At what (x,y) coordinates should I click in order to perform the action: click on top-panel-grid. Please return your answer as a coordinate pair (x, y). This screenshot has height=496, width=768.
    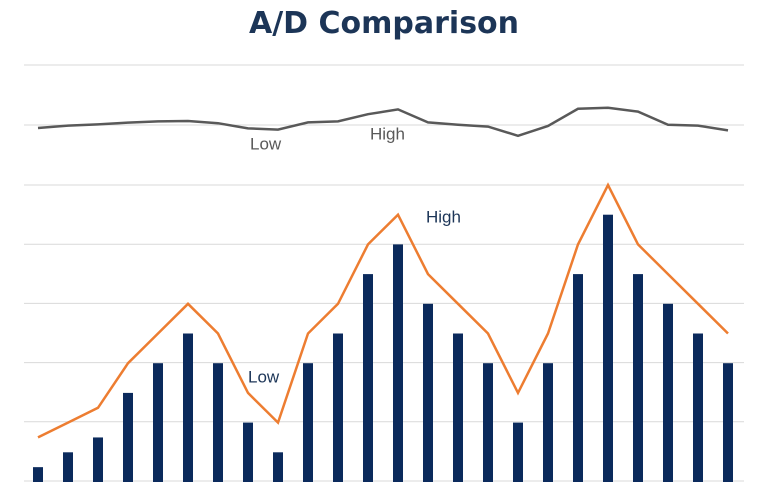
    Looking at the image, I should click on (384, 95).